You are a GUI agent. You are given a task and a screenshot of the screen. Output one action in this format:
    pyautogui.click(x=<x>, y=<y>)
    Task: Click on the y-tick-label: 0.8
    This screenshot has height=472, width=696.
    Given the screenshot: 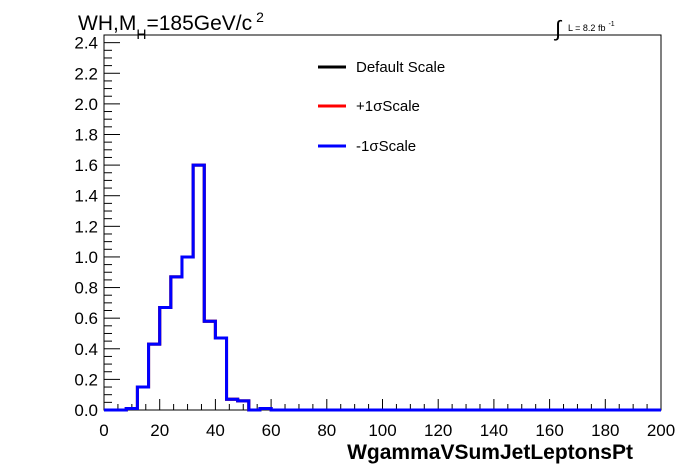 What is the action you would take?
    pyautogui.click(x=86, y=288)
    